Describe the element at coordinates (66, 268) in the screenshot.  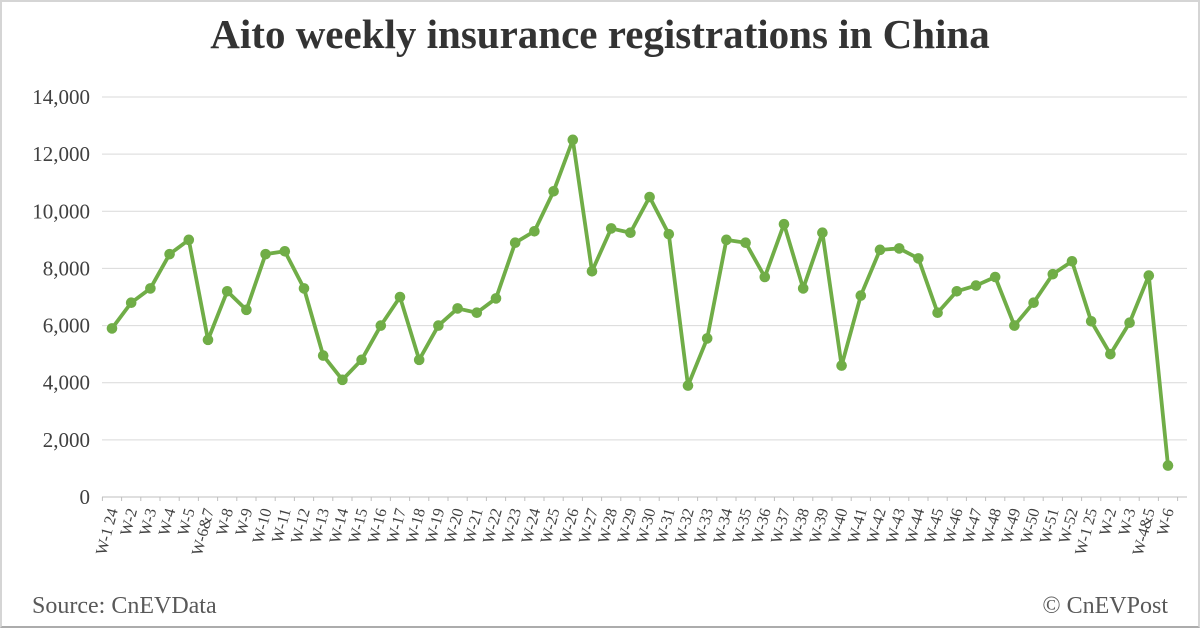
I see `y-axis-label: 8,000` at that location.